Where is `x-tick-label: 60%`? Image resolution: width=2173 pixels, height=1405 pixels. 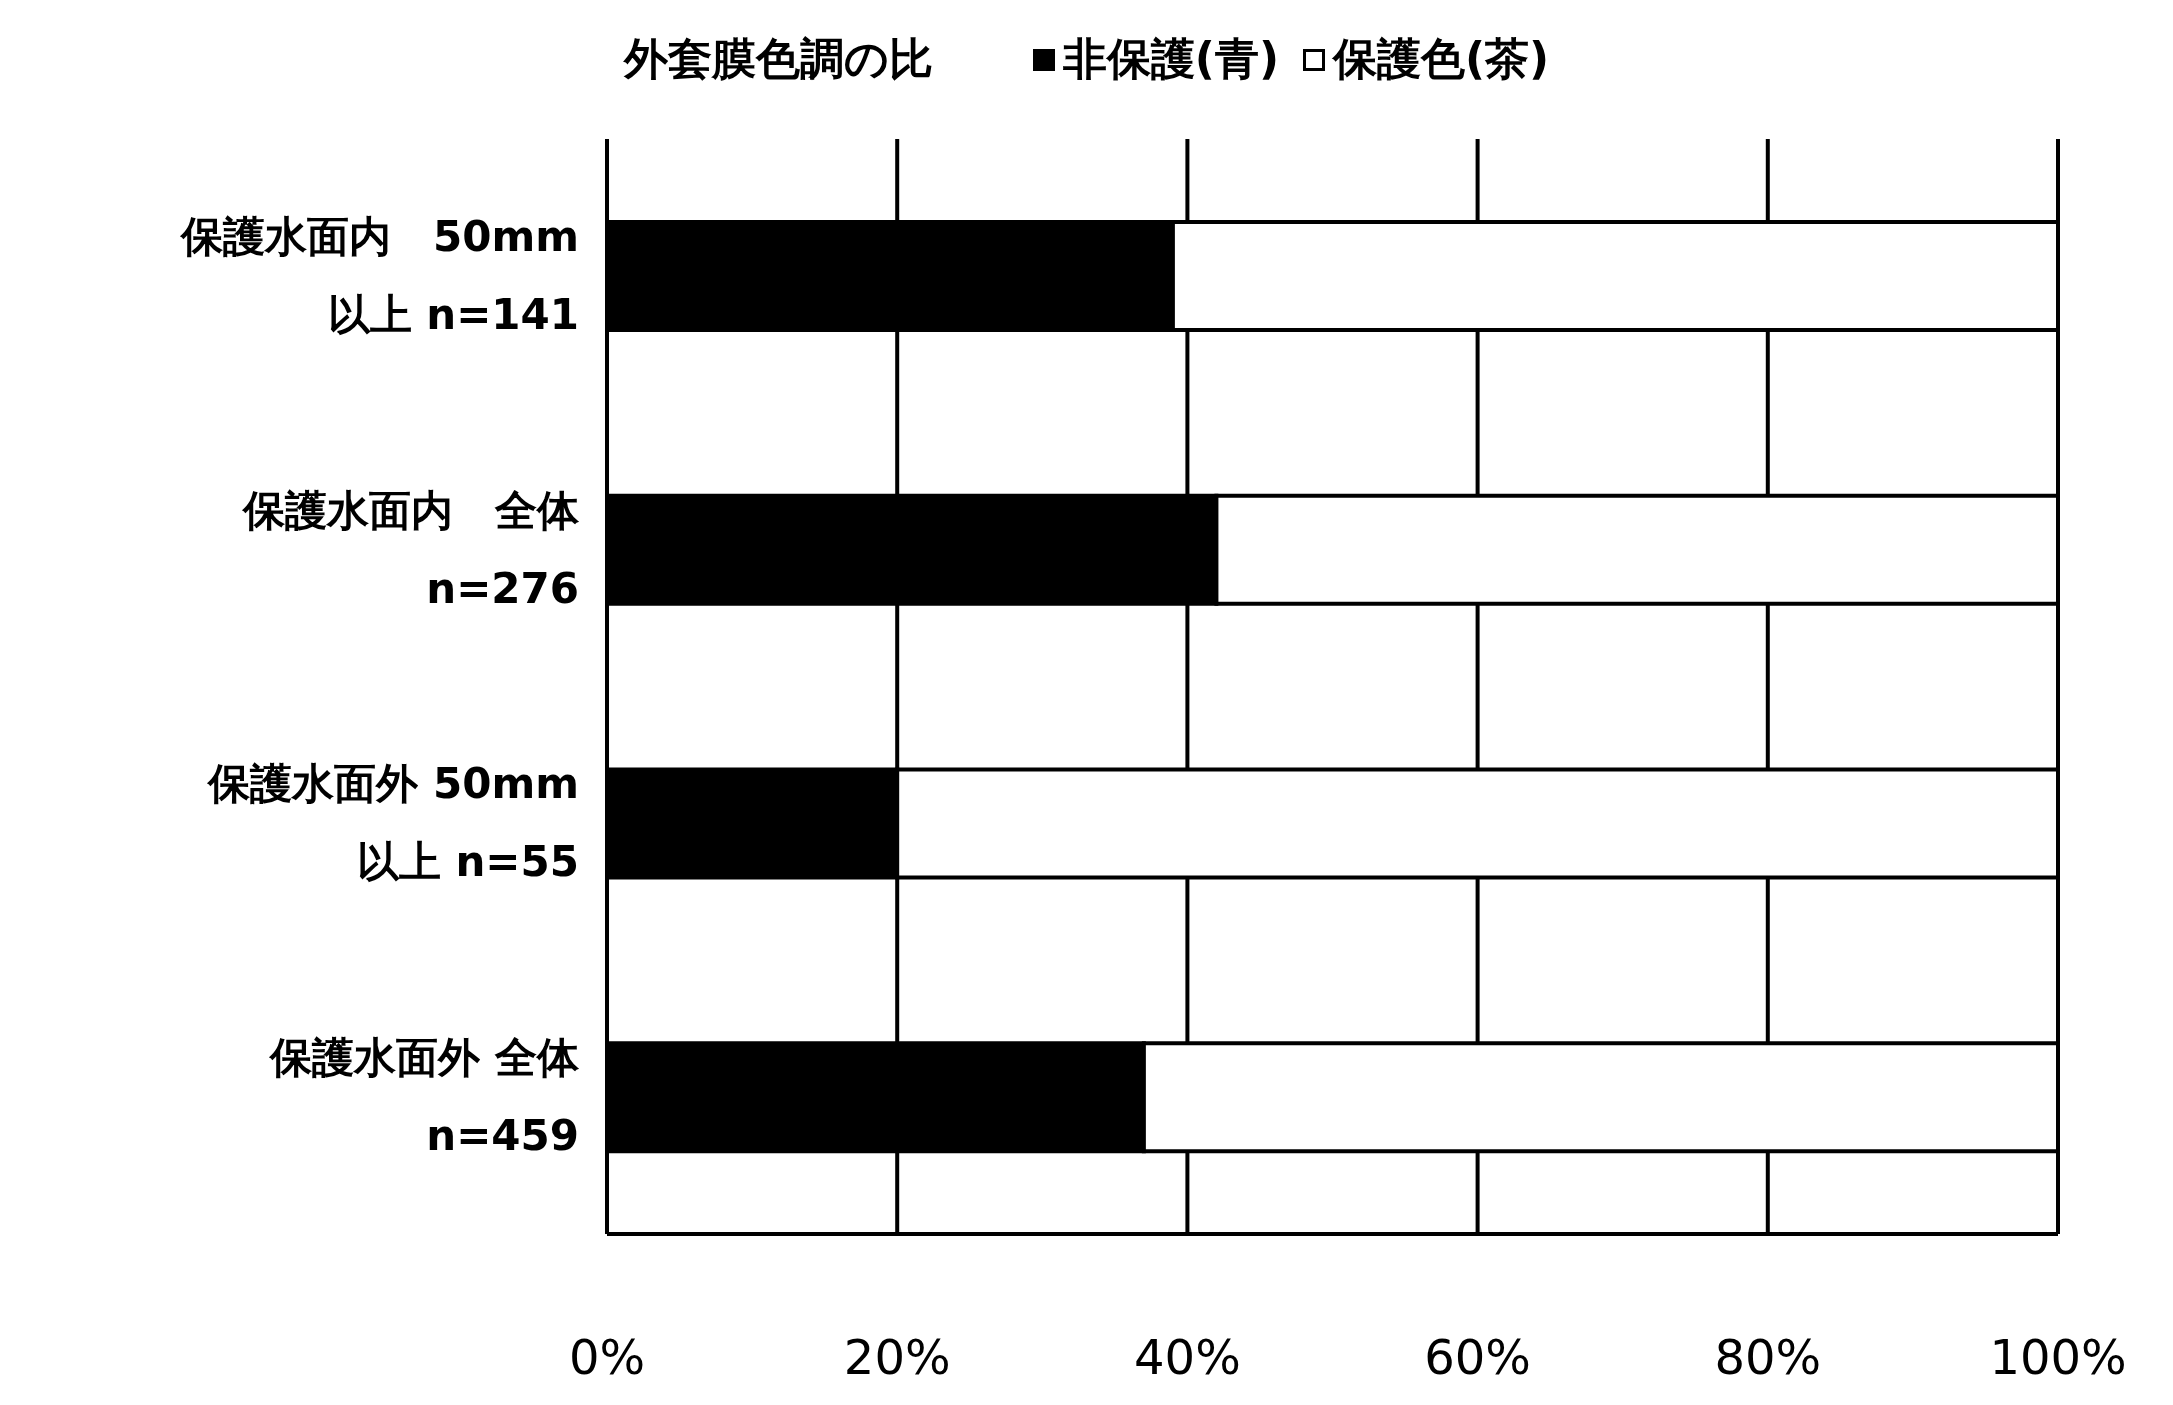 x-tick-label: 60% is located at coordinates (1477, 1357).